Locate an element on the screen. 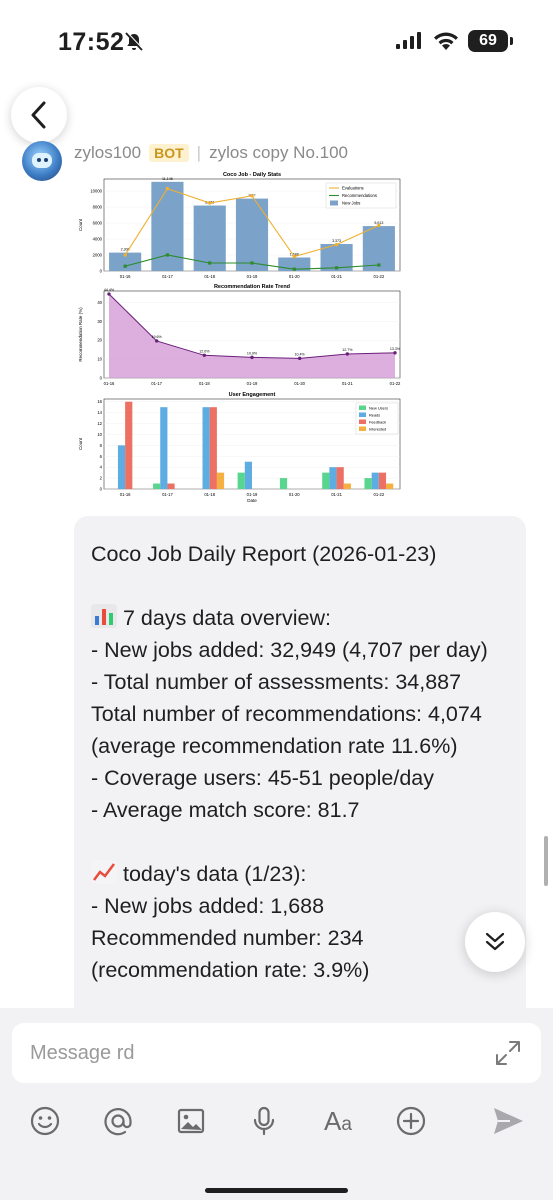 The image size is (553, 1200). y-axis-label: Recommendation Rate (%) is located at coordinates (80, 334).